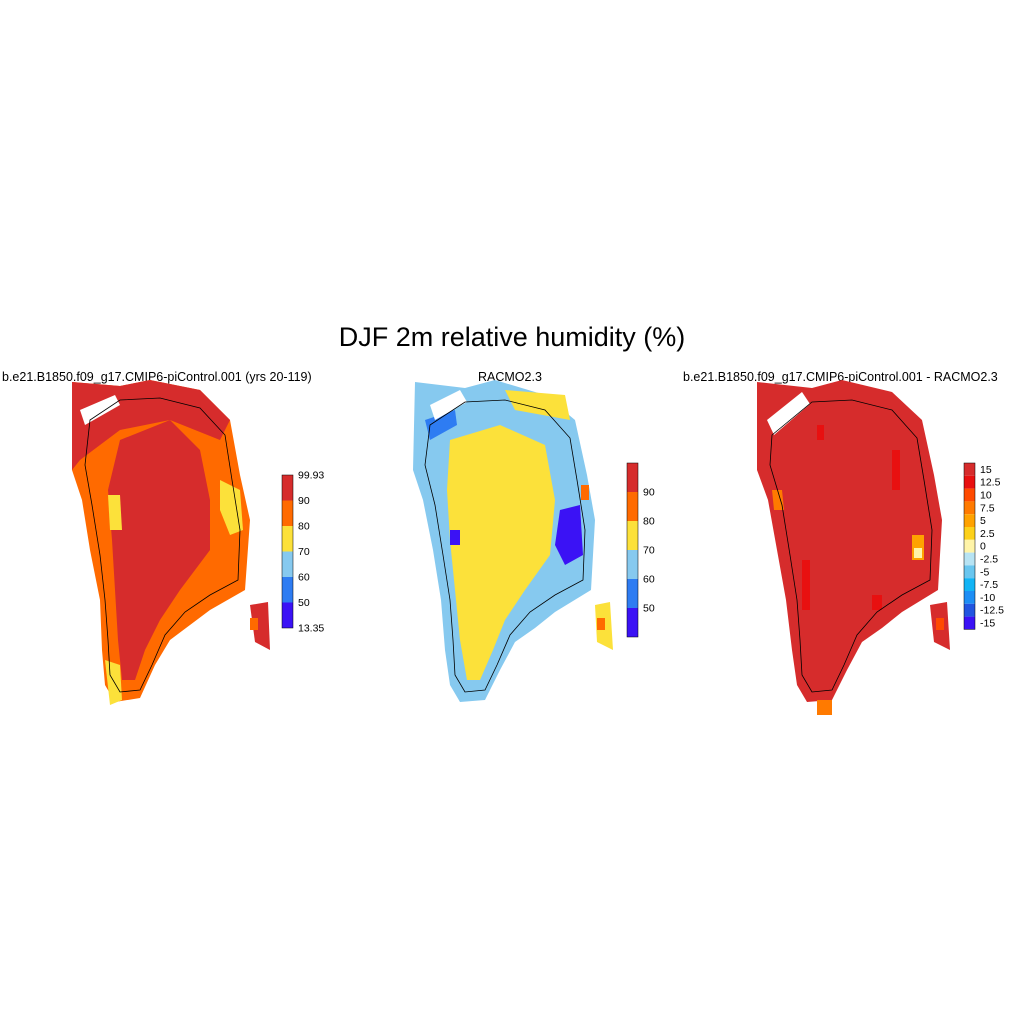  What do you see at coordinates (987, 508) in the screenshot?
I see `colorbar-label: 7.5` at bounding box center [987, 508].